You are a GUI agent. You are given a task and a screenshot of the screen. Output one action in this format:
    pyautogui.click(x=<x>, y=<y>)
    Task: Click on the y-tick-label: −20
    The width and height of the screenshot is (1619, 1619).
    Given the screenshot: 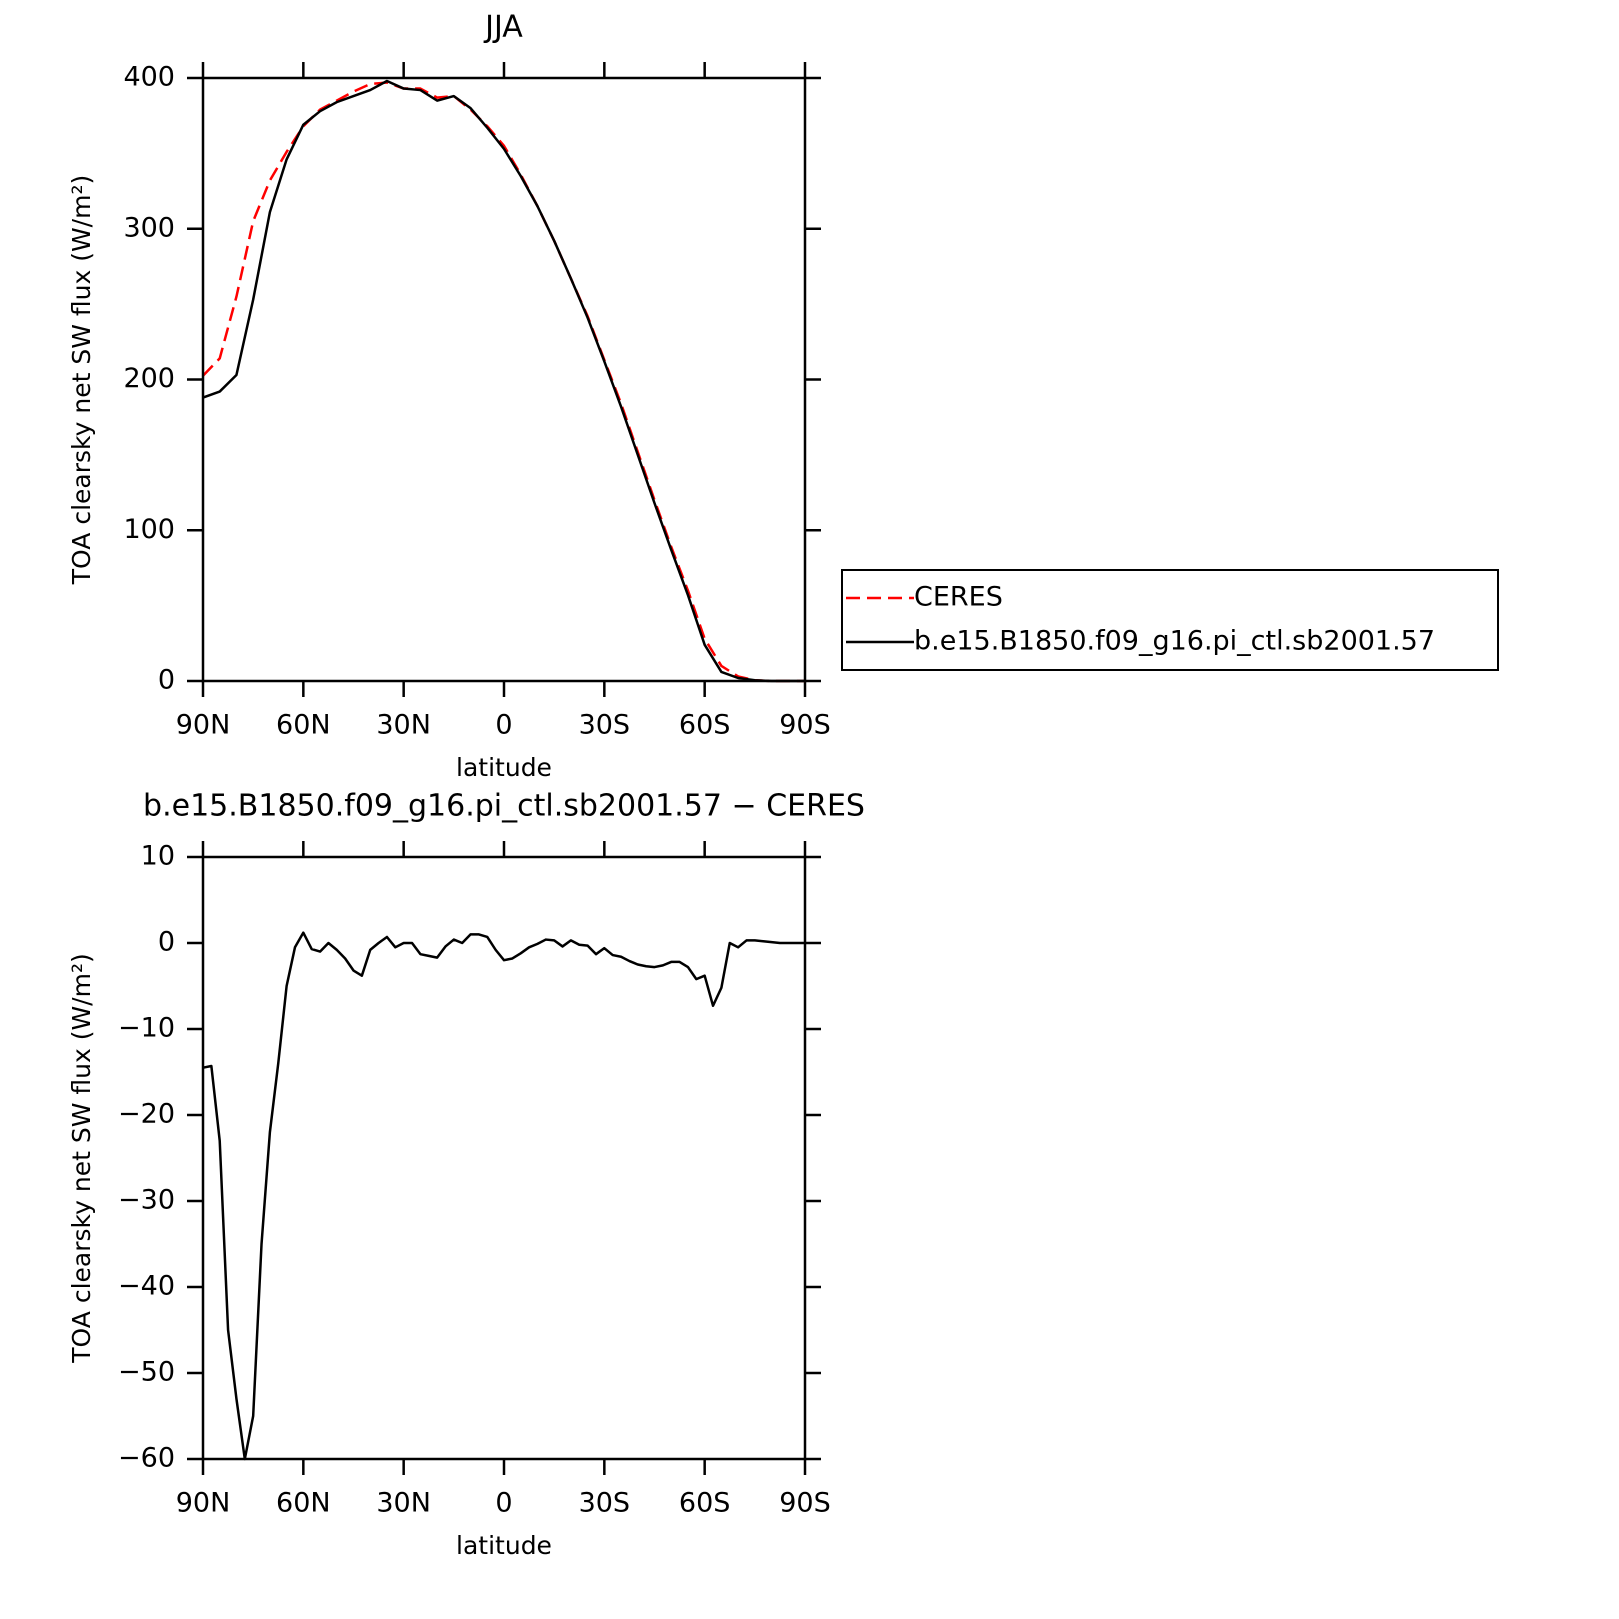 What is the action you would take?
    pyautogui.click(x=146, y=1114)
    